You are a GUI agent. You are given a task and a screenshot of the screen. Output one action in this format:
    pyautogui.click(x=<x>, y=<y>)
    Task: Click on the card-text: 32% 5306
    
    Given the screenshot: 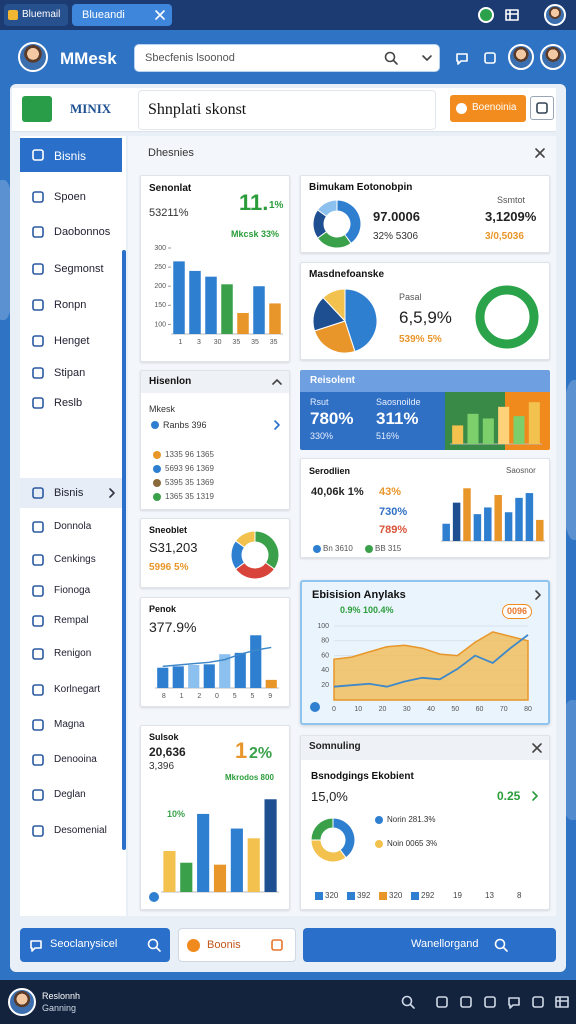 What is the action you would take?
    pyautogui.click(x=396, y=236)
    